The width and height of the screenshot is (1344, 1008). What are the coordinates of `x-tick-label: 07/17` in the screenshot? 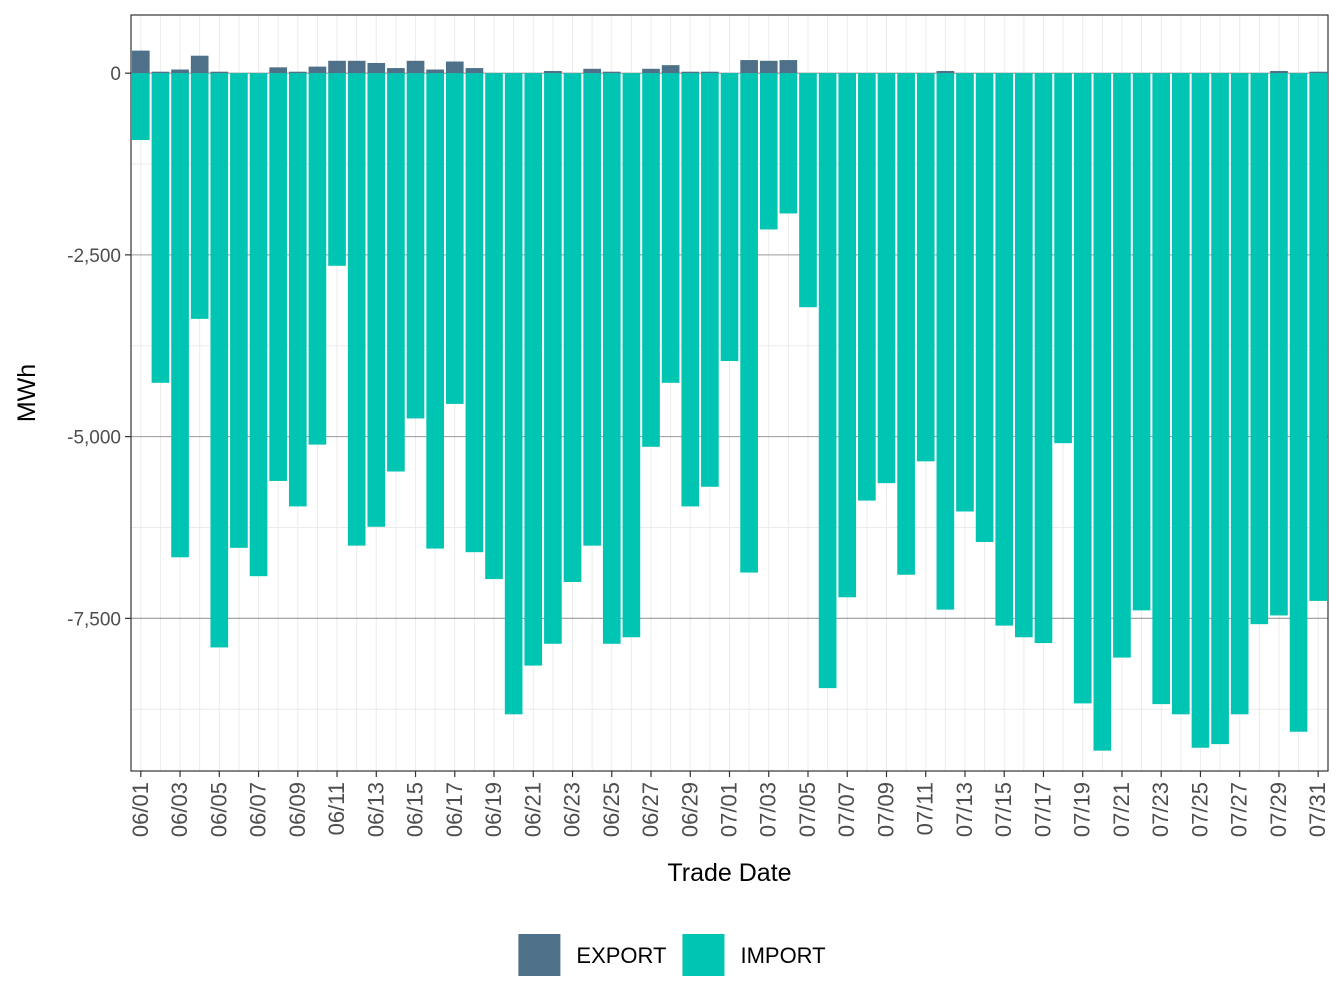 It's located at (1042, 809).